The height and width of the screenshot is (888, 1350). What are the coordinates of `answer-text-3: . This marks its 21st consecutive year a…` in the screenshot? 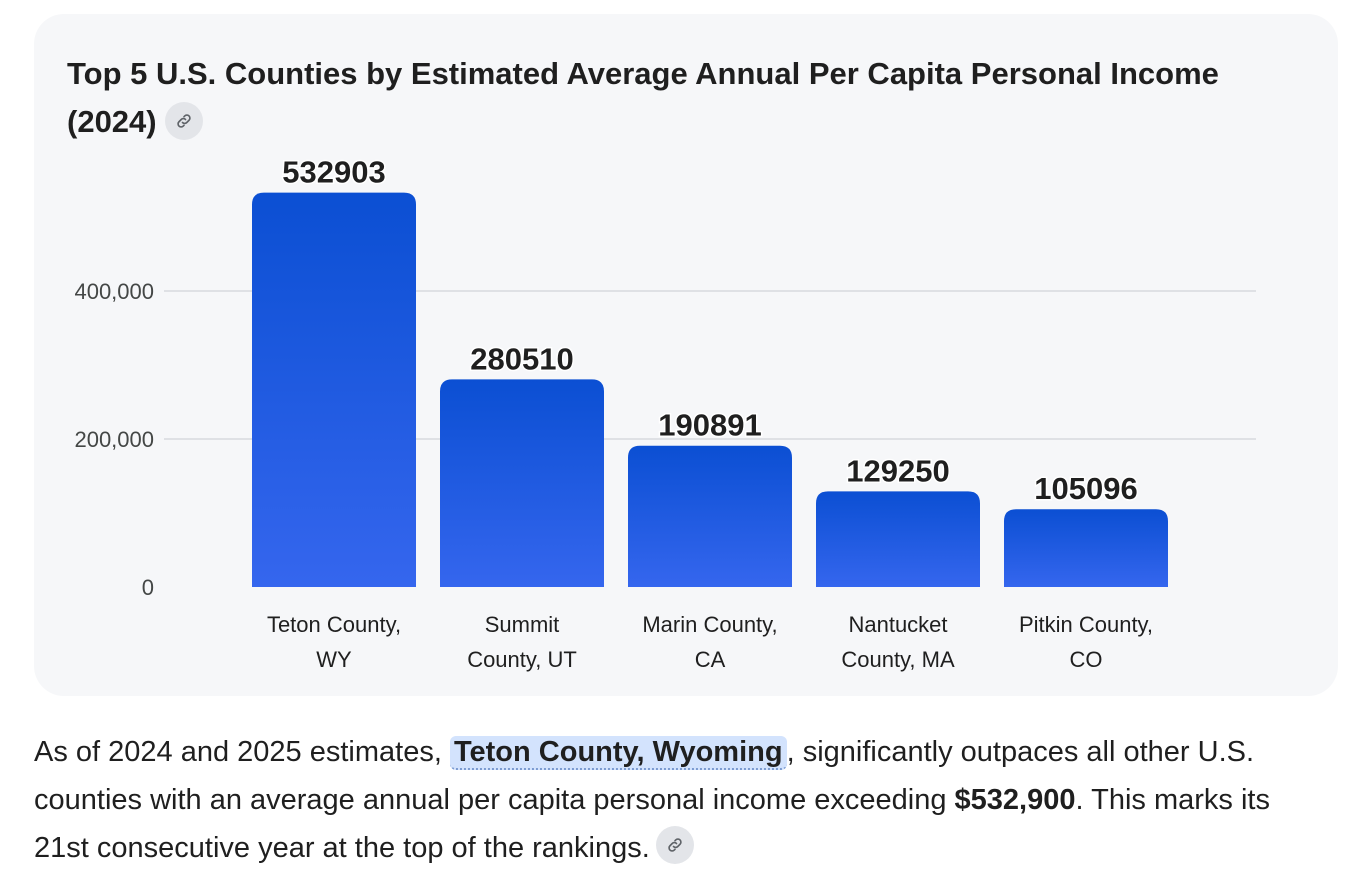 It's located at (652, 824).